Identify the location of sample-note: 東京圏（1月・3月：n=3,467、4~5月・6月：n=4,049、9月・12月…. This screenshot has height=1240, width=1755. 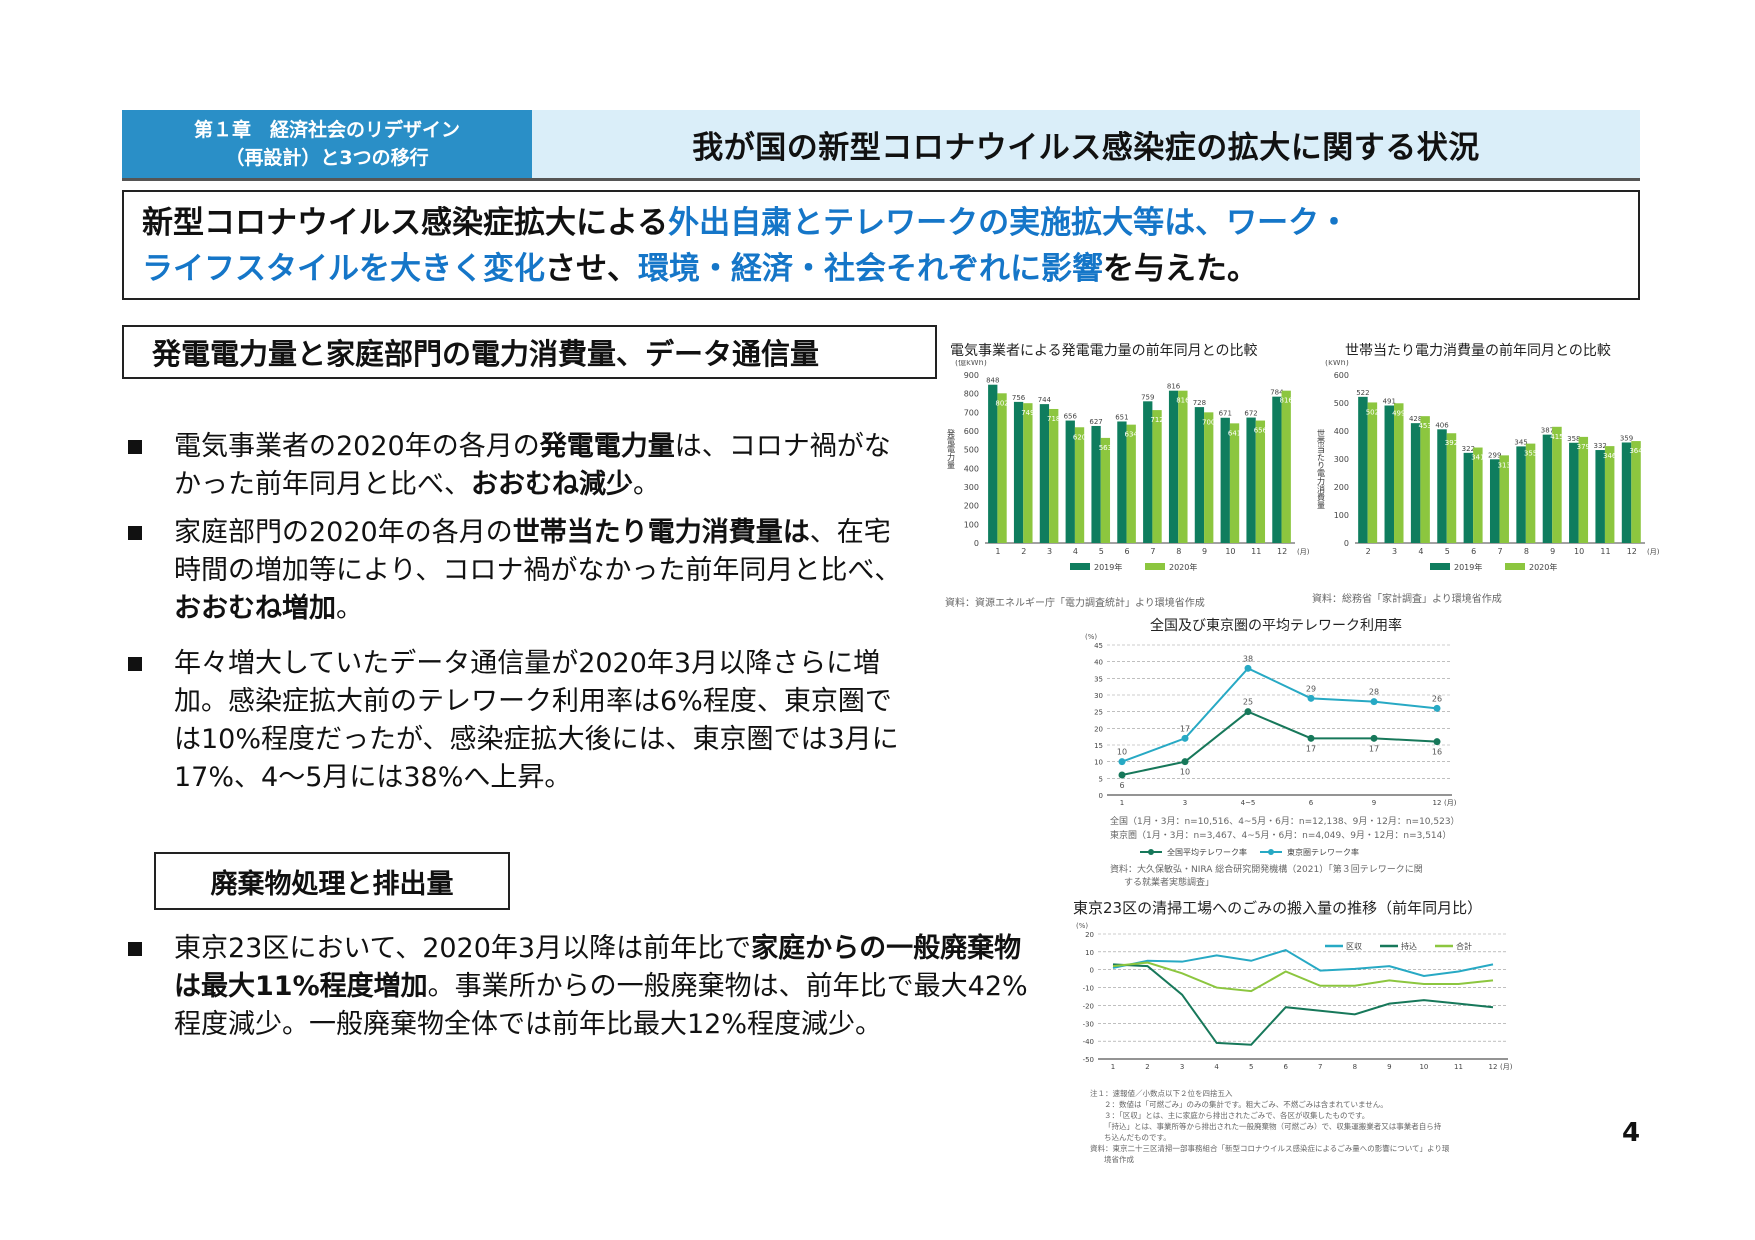
(1281, 836).